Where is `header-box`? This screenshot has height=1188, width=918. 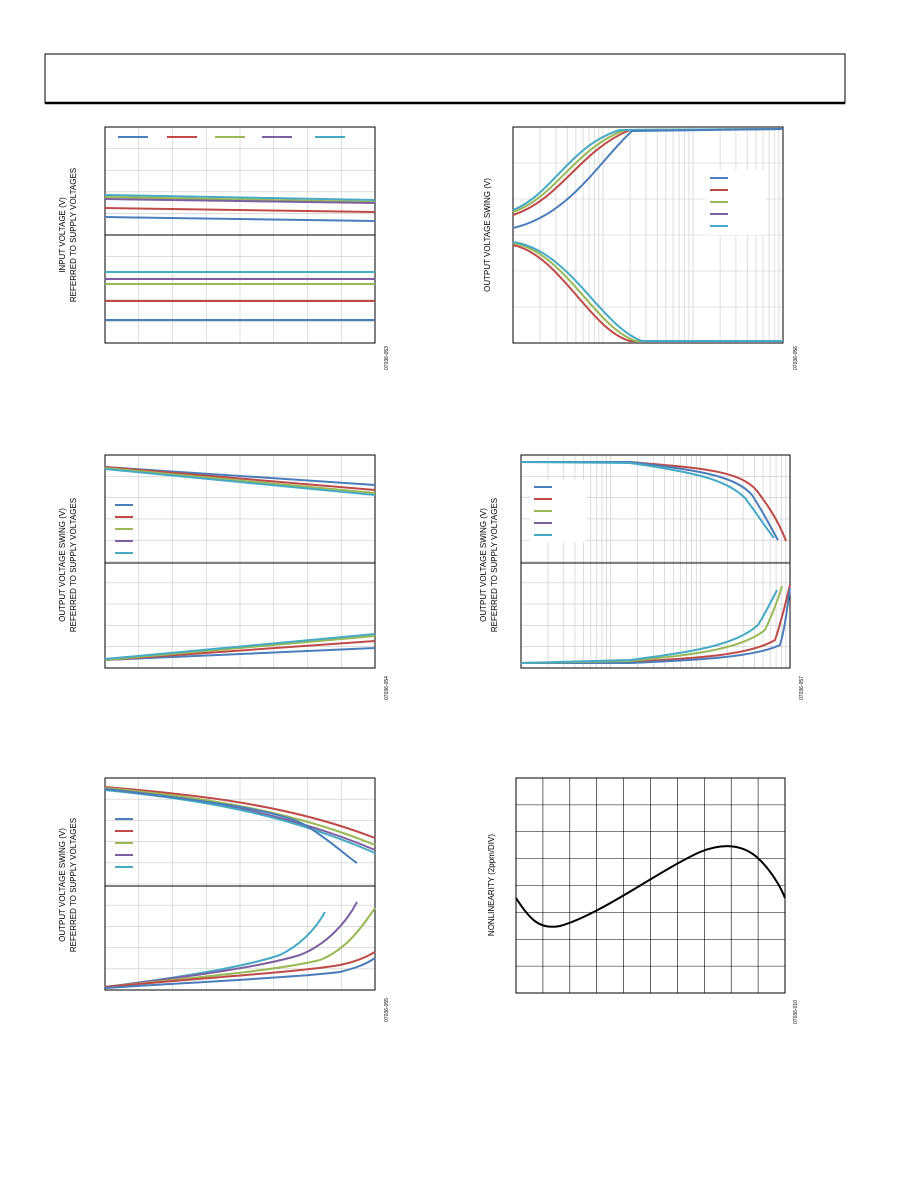
header-box is located at coordinates (445, 78).